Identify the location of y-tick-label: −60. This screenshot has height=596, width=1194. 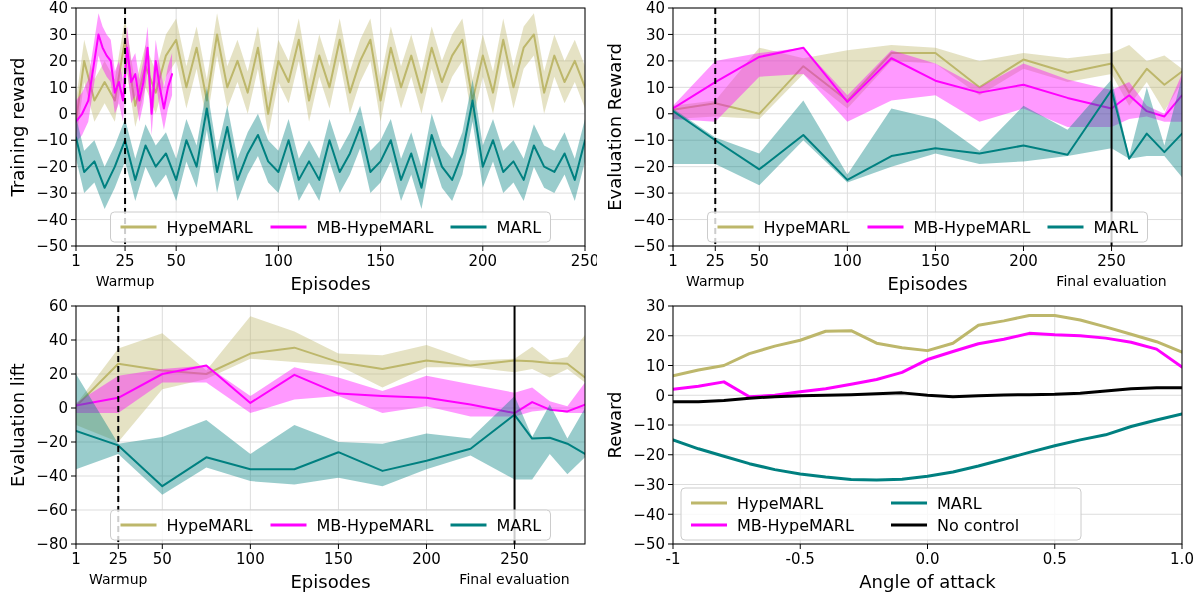
(52, 510).